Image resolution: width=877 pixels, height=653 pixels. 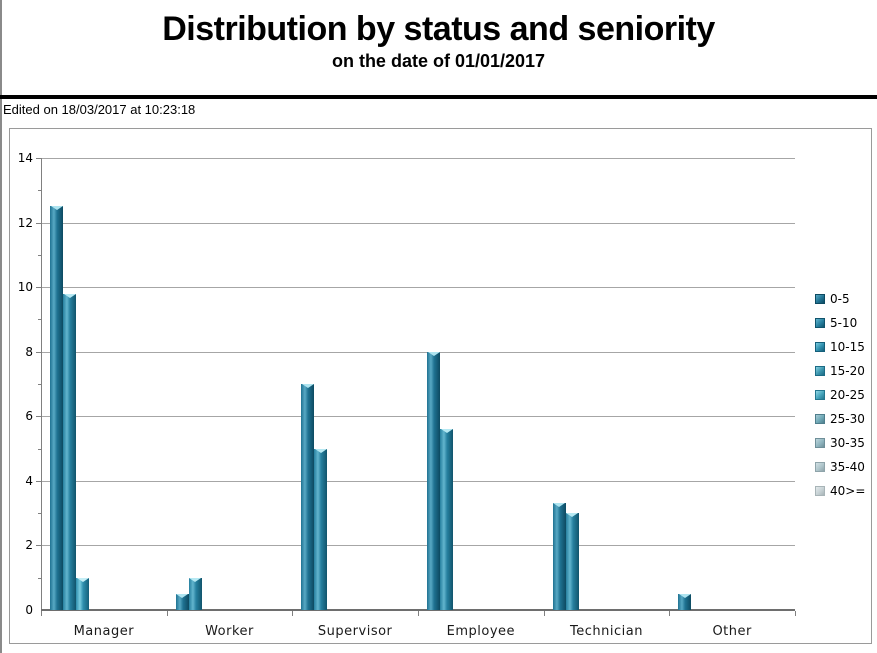 I want to click on legend-label: 30-35, so click(x=847, y=443).